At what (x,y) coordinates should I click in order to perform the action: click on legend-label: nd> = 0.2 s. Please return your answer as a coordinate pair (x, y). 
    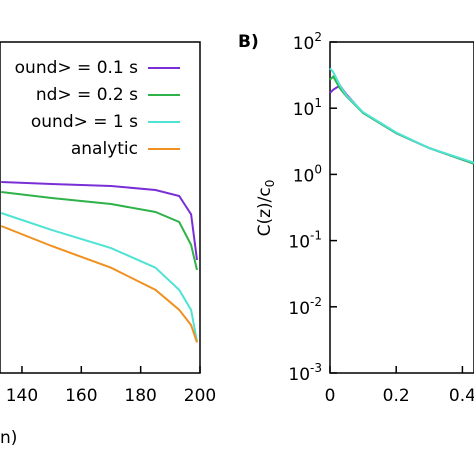
    Looking at the image, I should click on (87, 95).